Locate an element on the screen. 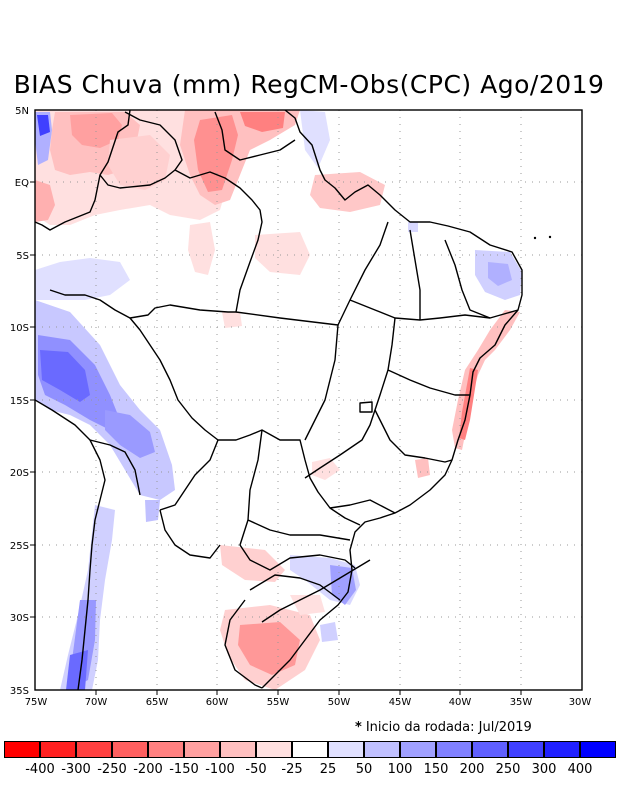 This screenshot has width=618, height=800. lon-tick-label: 70W is located at coordinates (96, 702).